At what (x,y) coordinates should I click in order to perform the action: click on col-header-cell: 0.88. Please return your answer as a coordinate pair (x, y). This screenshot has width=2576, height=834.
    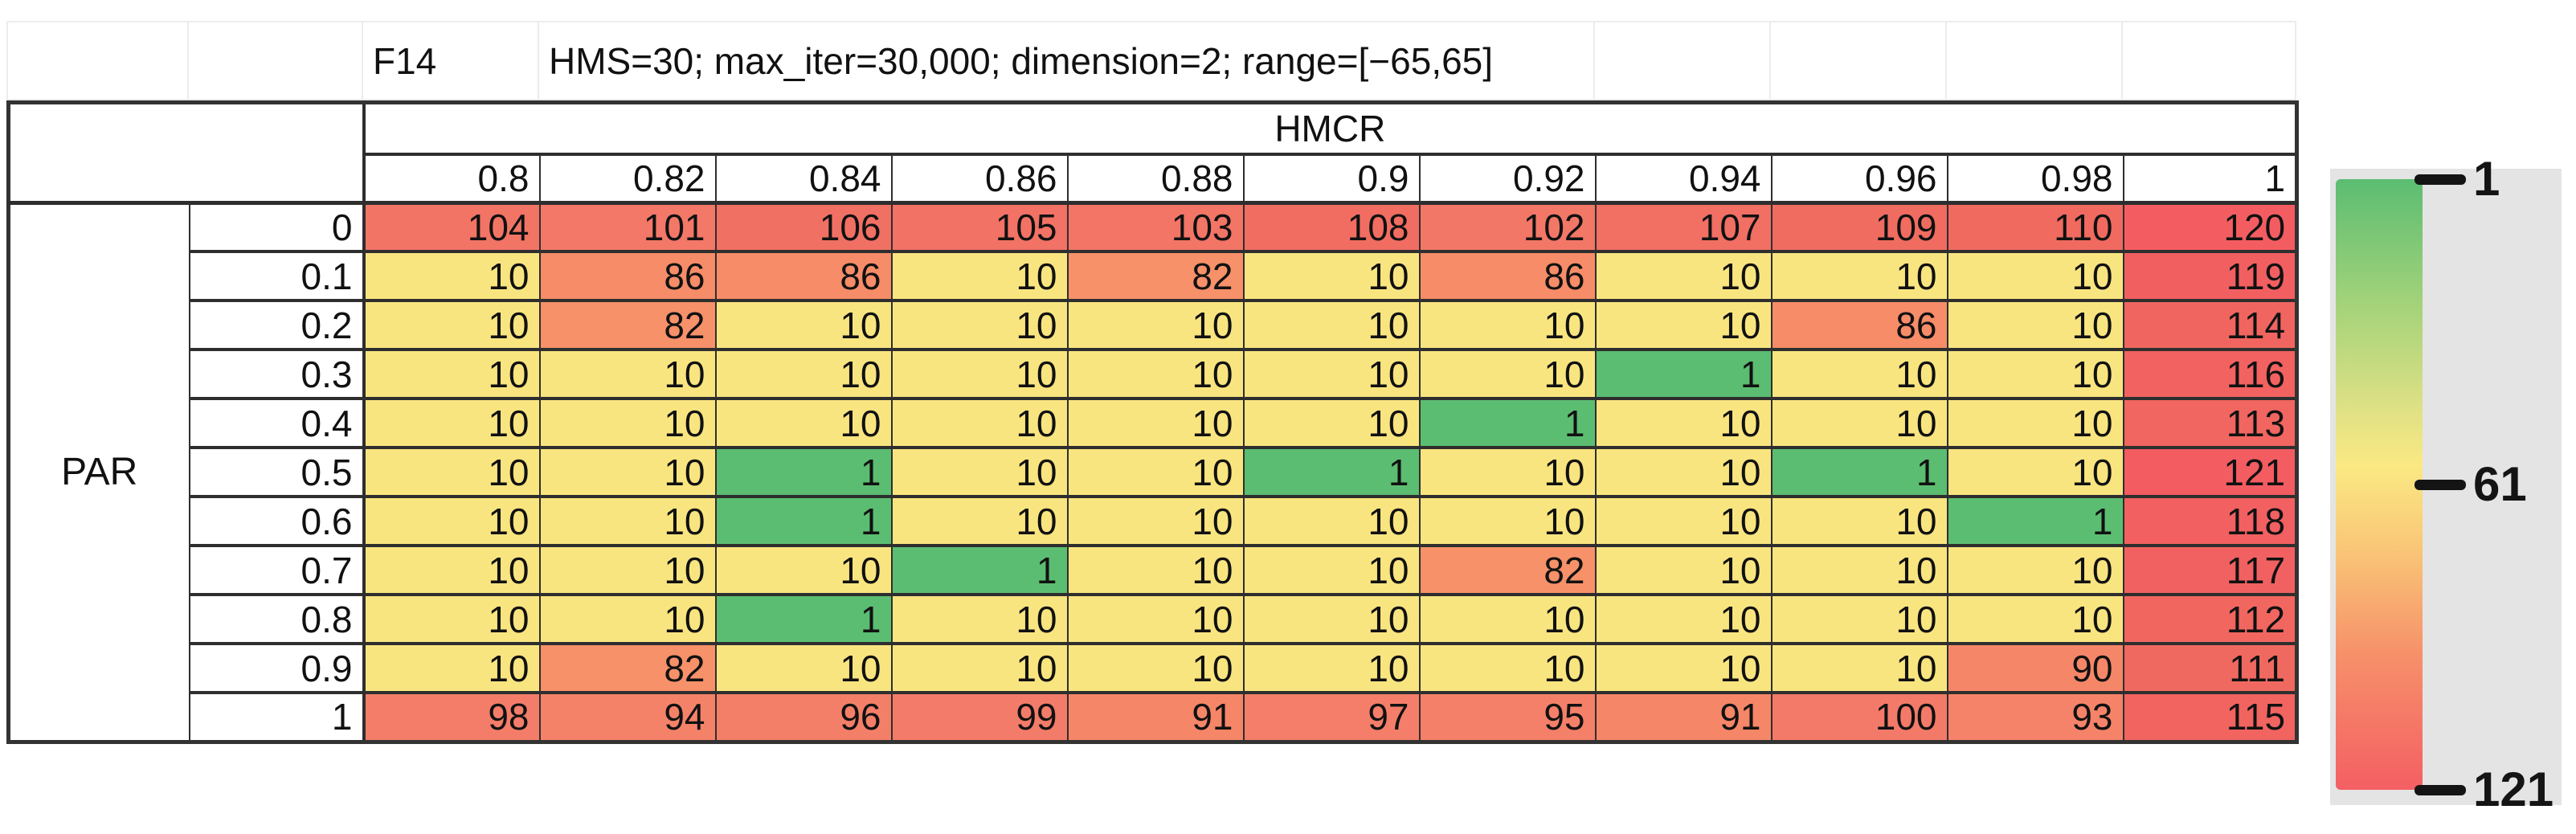
    Looking at the image, I should click on (1155, 179).